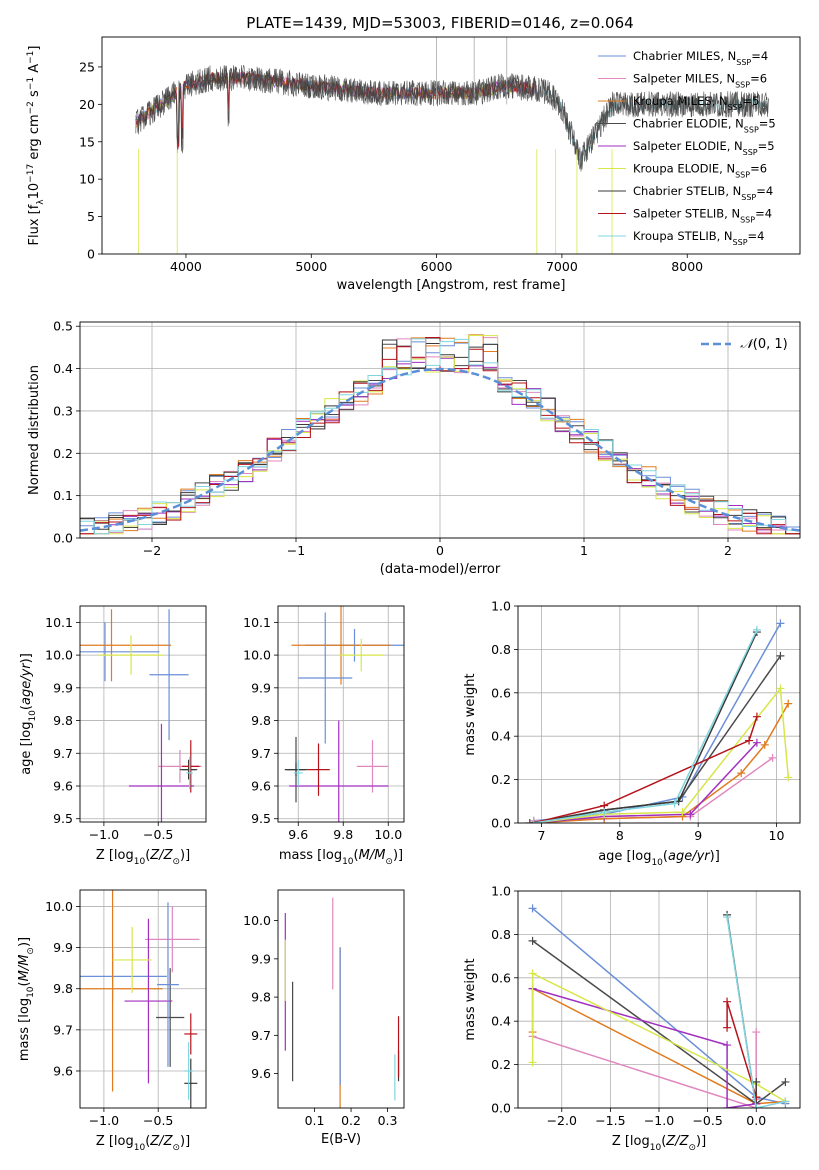  Describe the element at coordinates (452, 118) in the screenshot. I see `spectrum-line` at that location.